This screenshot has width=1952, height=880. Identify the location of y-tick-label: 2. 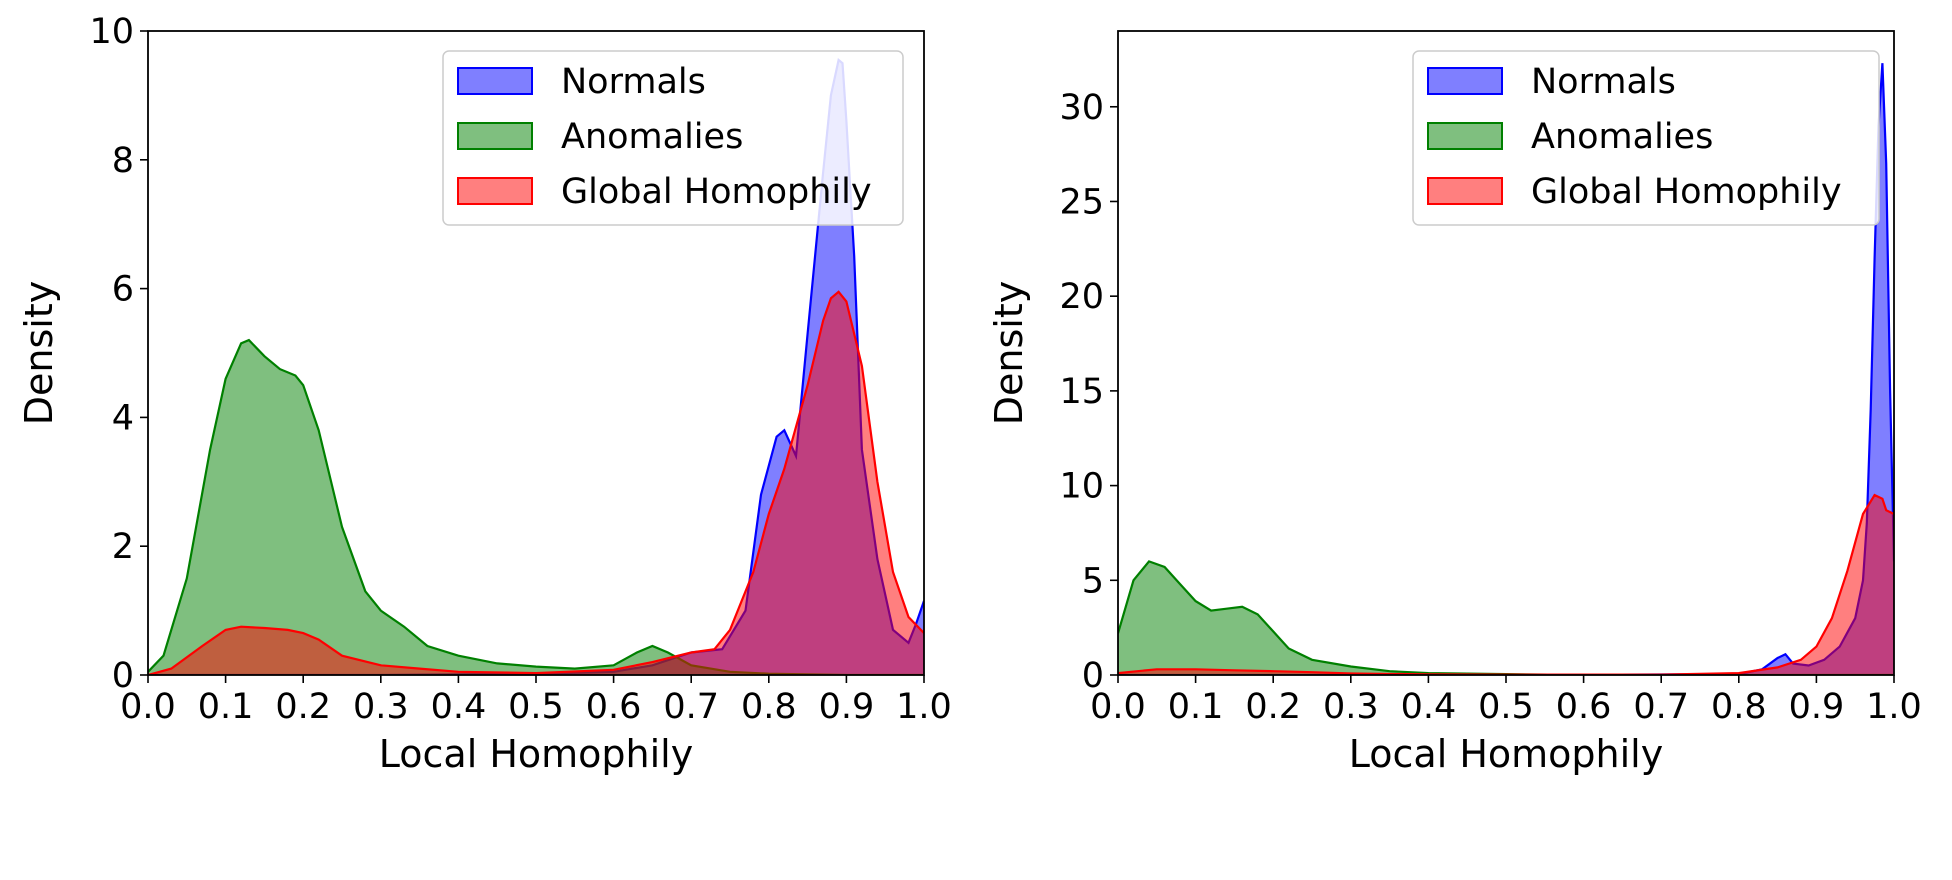
(123, 547).